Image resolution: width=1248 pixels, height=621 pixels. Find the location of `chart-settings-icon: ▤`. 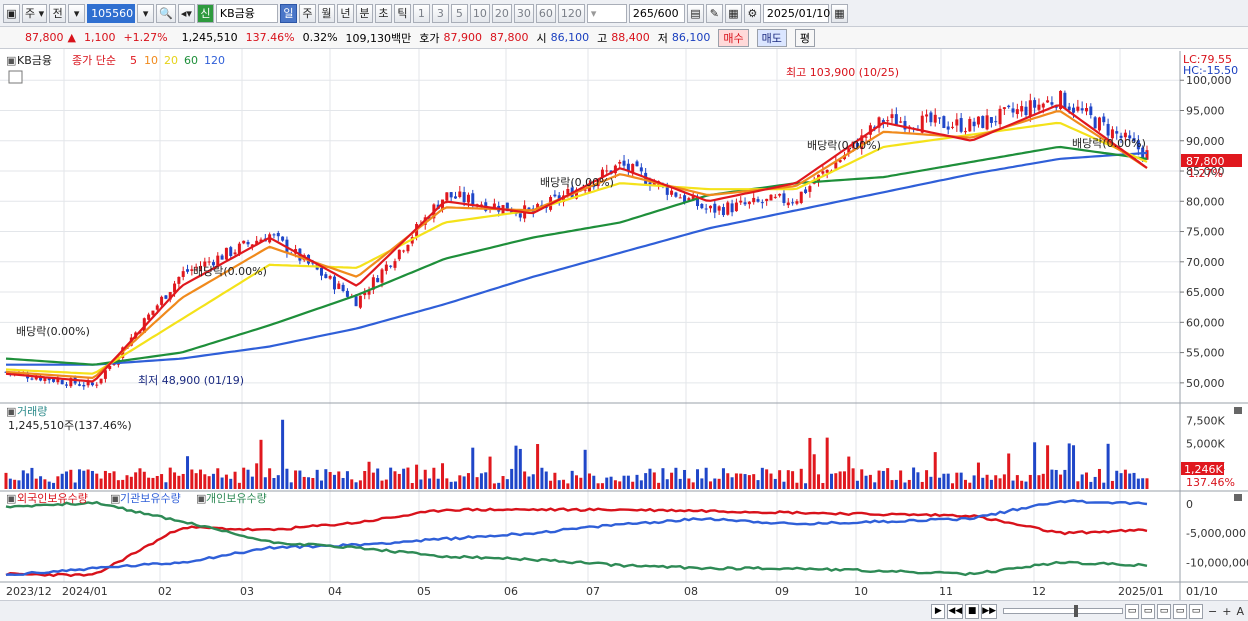

chart-settings-icon: ▤ is located at coordinates (695, 13).